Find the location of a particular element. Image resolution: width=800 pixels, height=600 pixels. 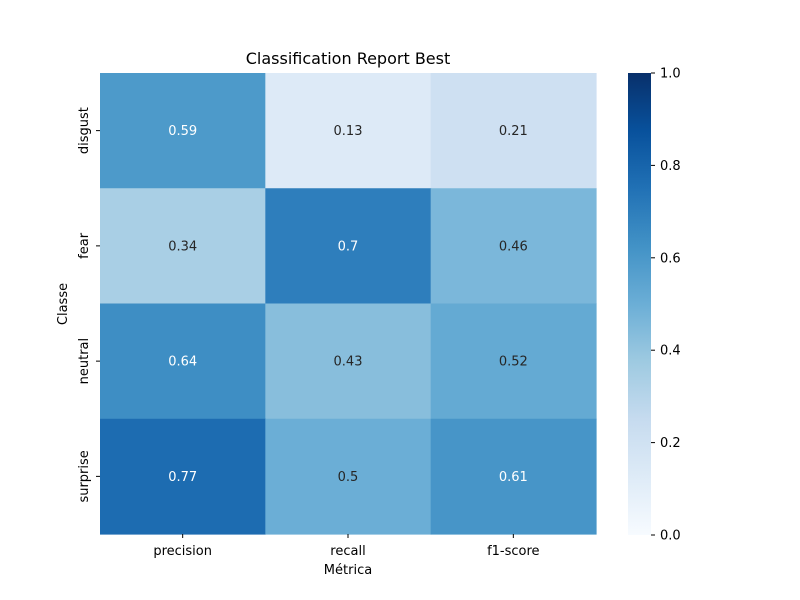

x-tick-label-recall: recall is located at coordinates (347, 551).